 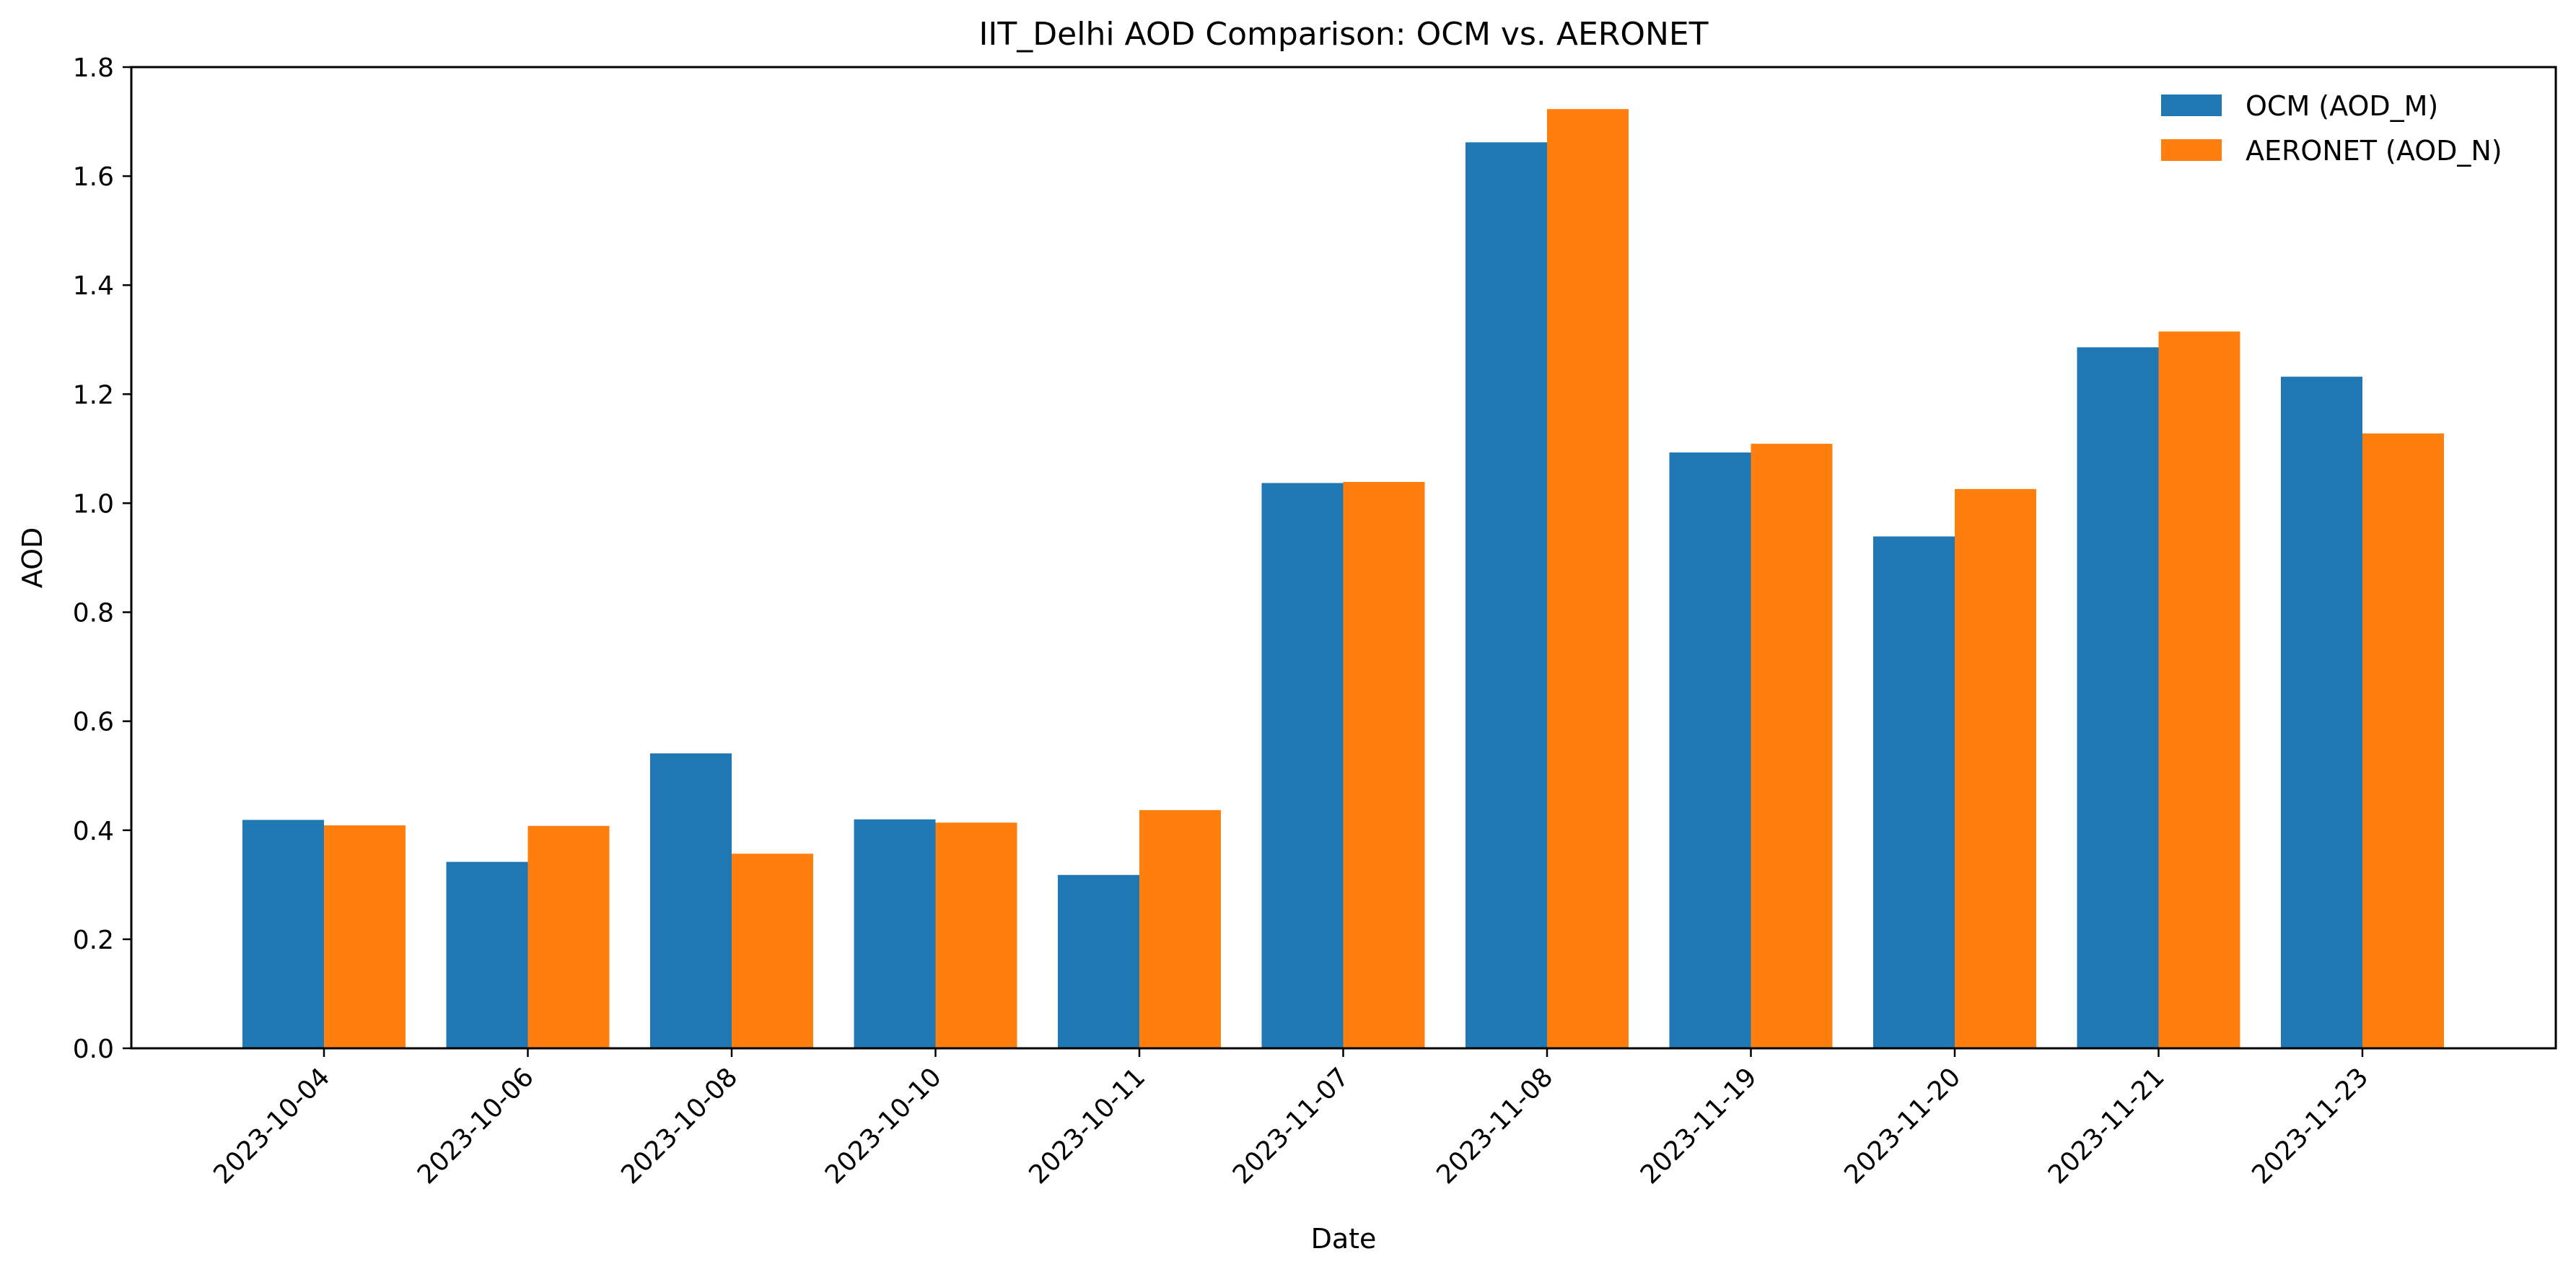 I want to click on legend-swatch-ocm, so click(x=2191, y=106).